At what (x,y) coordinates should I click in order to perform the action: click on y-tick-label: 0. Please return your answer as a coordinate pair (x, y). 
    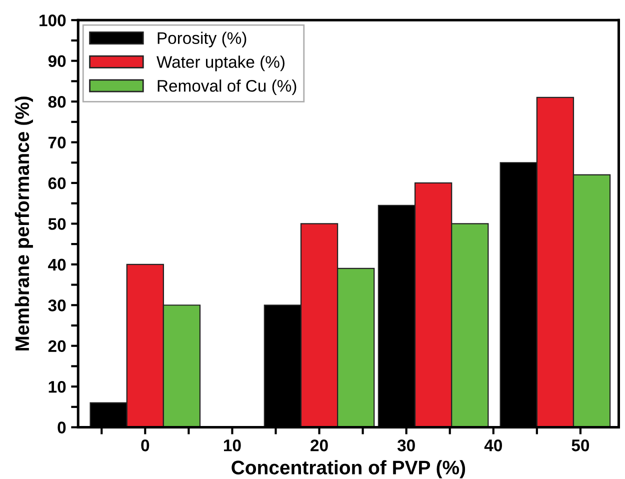
    Looking at the image, I should click on (62, 428).